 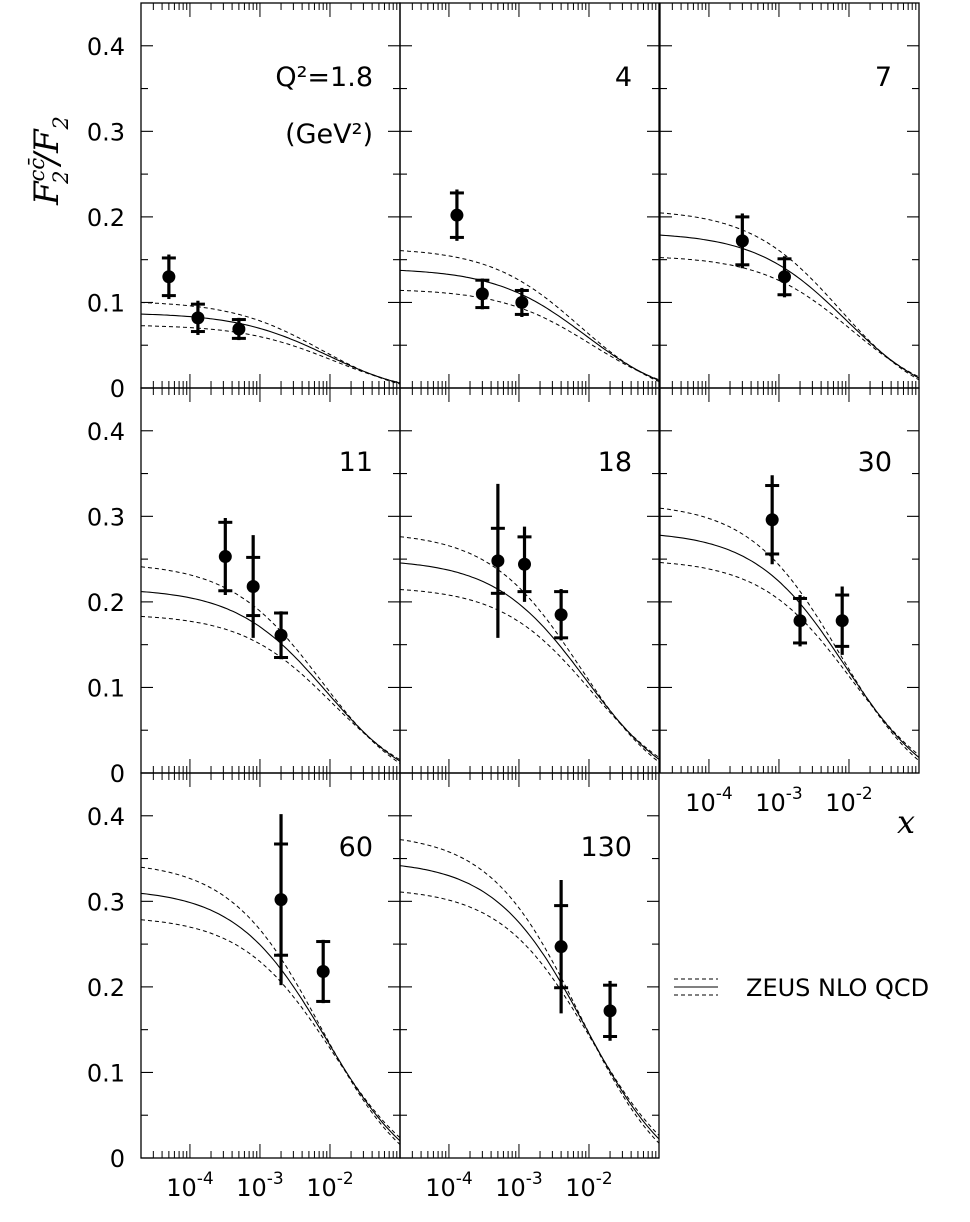 What do you see at coordinates (324, 77) in the screenshot?
I see `q2-label: Q²=1.8` at bounding box center [324, 77].